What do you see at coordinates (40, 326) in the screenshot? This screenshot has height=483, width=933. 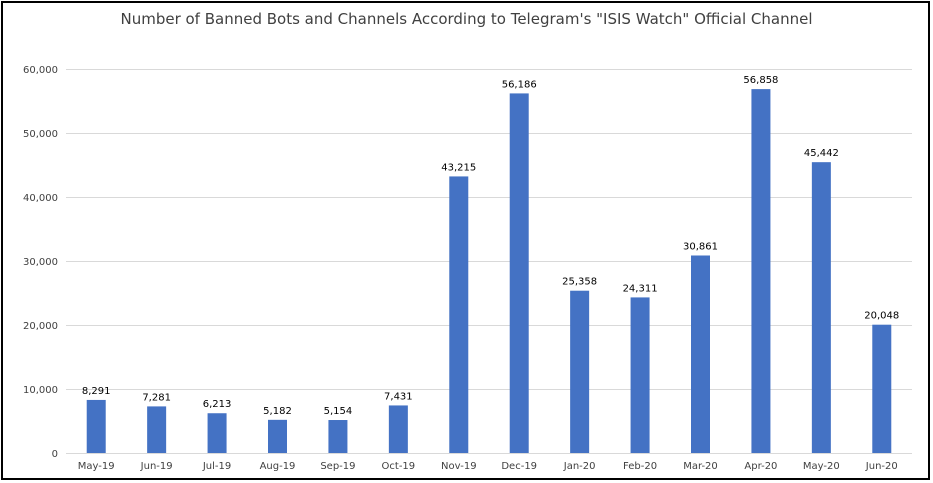 I see `y-tick-label: 20,000` at bounding box center [40, 326].